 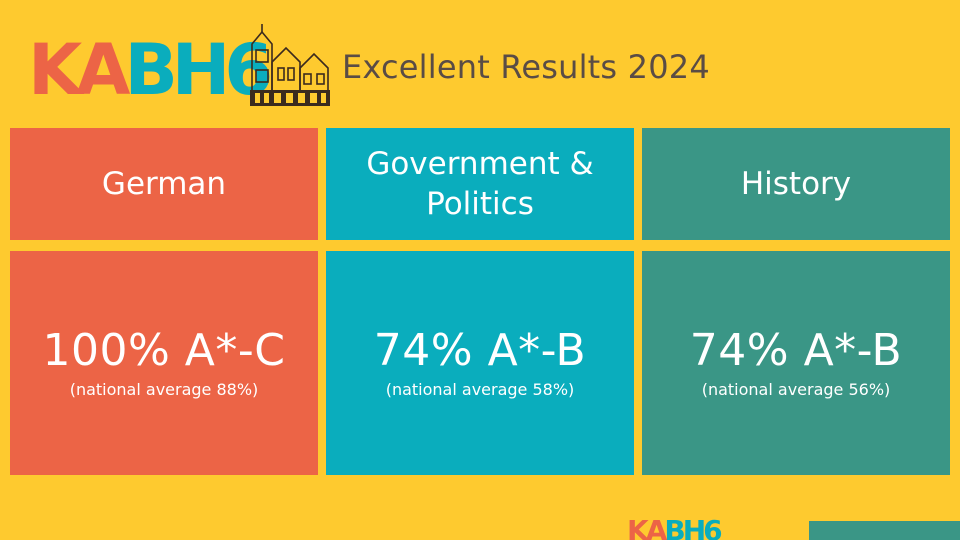 I want to click on subject-label: German, so click(x=164, y=184).